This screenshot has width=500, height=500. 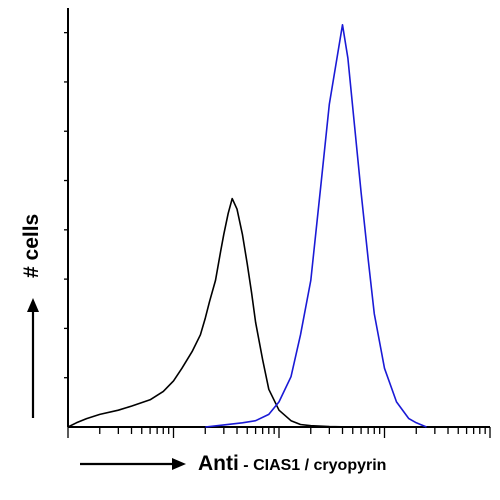 What do you see at coordinates (218, 463) in the screenshot?
I see `x-axis-label-prefix: Anti` at bounding box center [218, 463].